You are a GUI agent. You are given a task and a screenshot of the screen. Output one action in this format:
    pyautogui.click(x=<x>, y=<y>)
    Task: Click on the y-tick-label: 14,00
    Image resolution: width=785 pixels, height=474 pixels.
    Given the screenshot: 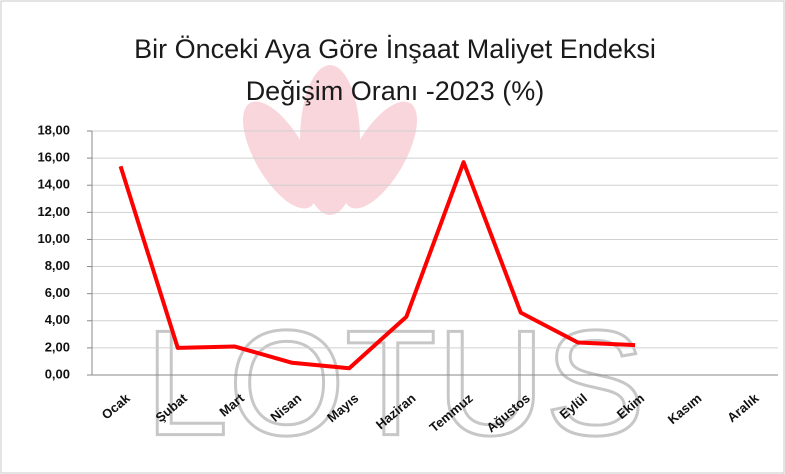 What is the action you would take?
    pyautogui.click(x=53, y=184)
    